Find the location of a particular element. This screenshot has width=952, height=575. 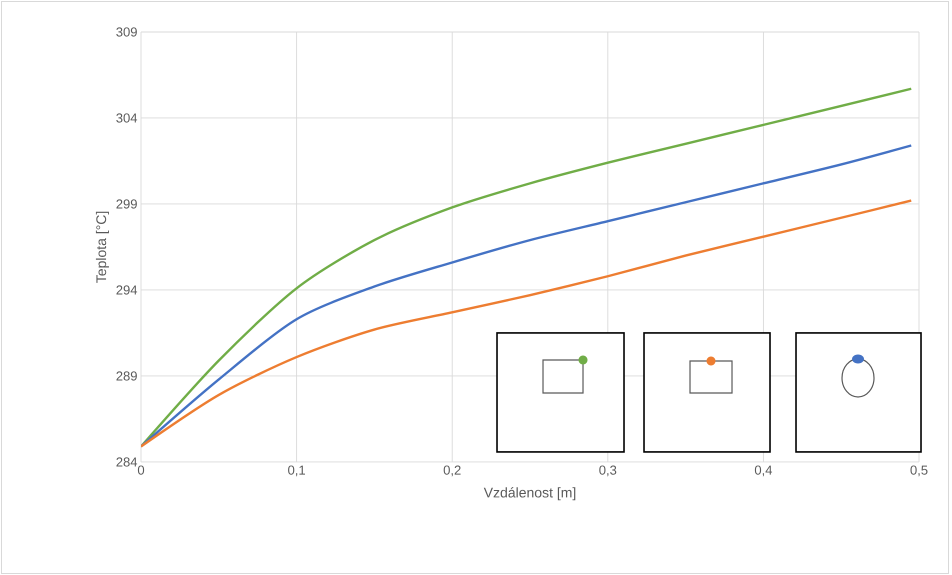

x-tick-label: 0,3 is located at coordinates (607, 471).